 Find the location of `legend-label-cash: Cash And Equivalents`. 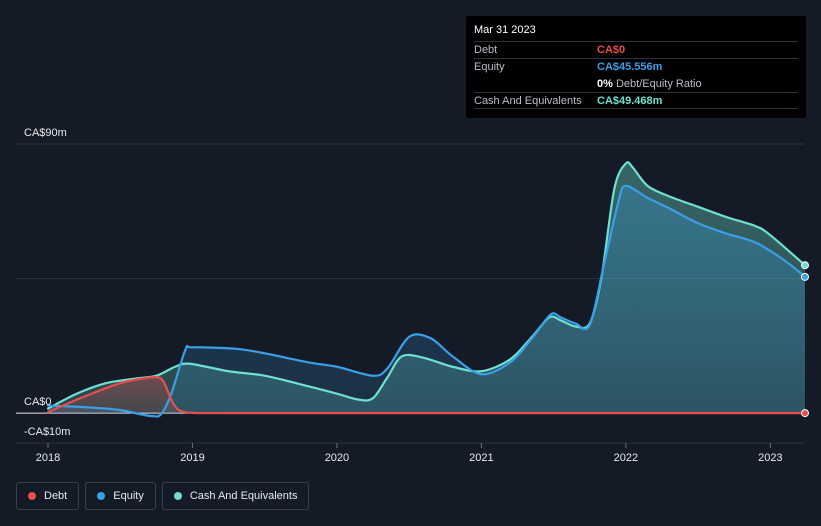

legend-label-cash: Cash And Equivalents is located at coordinates (243, 496).